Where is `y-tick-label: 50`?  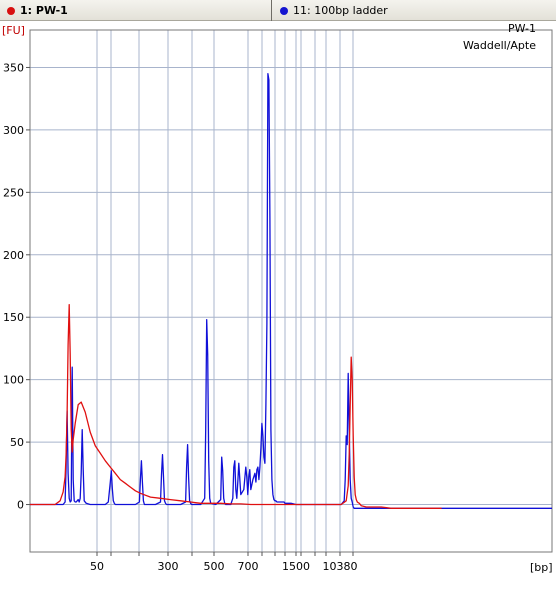 y-tick-label: 50 is located at coordinates (17, 442).